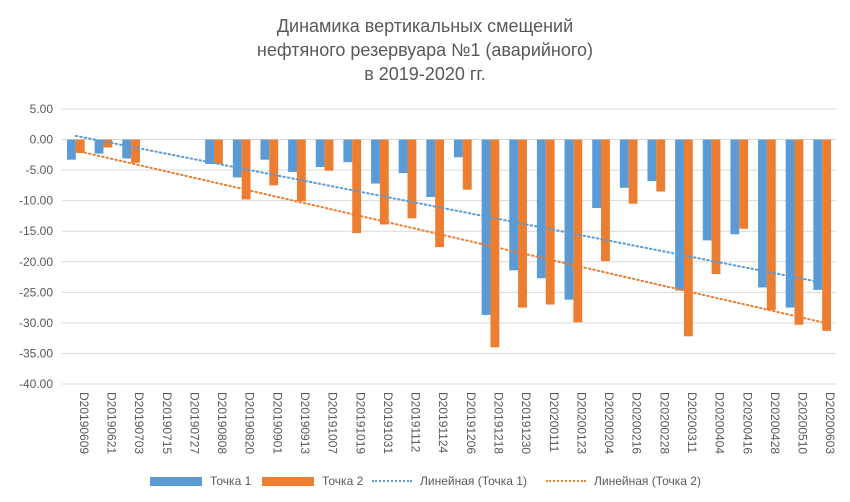  Describe the element at coordinates (343, 481) in the screenshot. I see `legend-label-series-2: Точка 2` at that location.